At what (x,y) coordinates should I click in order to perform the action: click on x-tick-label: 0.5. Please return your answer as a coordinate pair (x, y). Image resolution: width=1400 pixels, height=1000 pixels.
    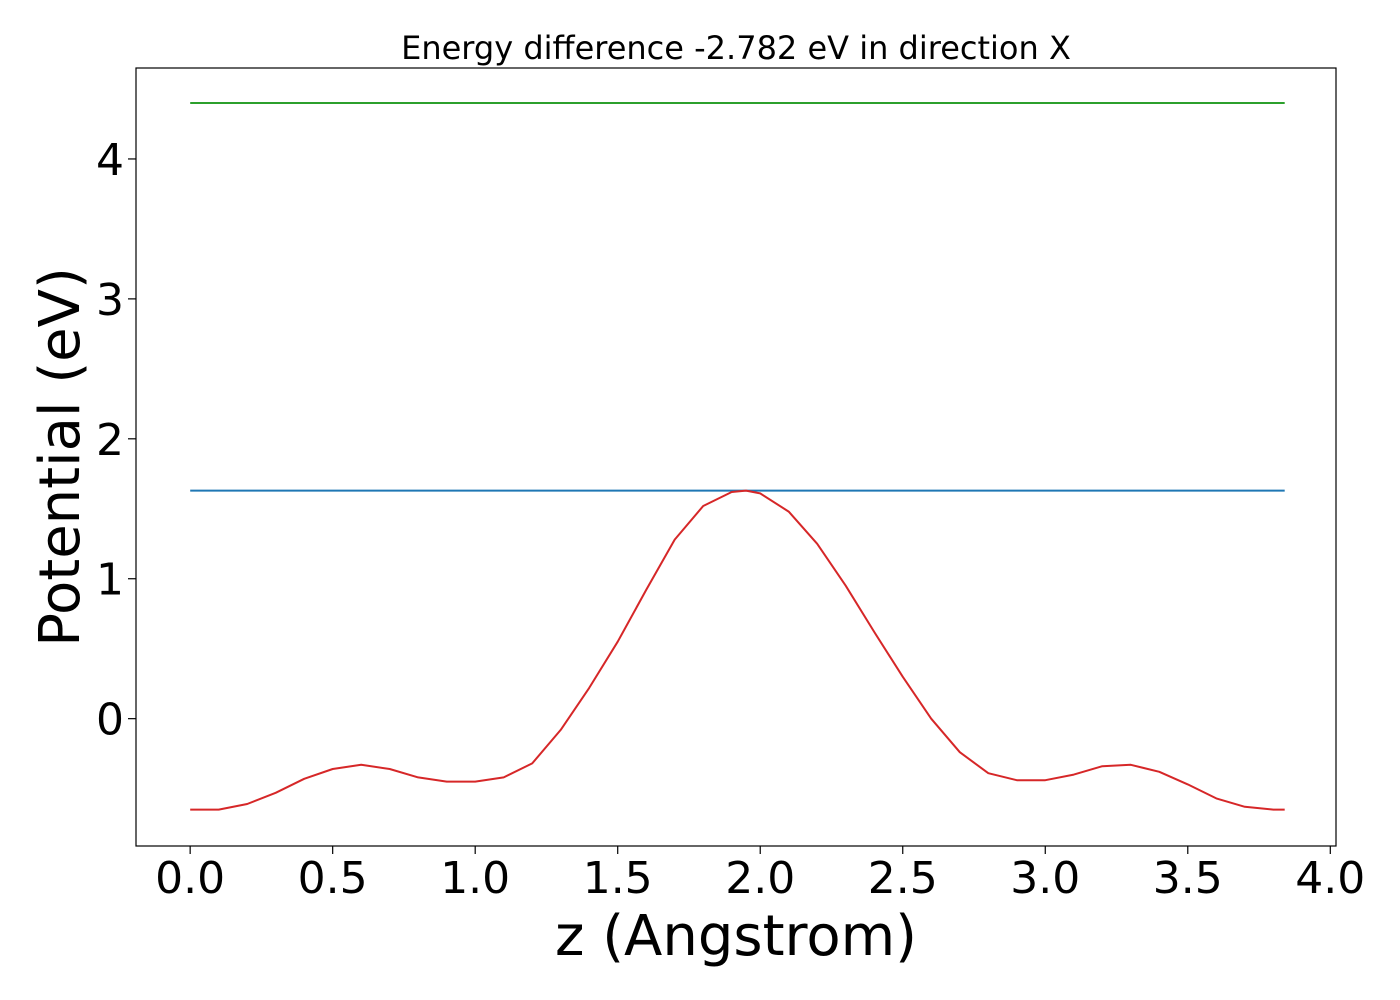
    Looking at the image, I should click on (333, 878).